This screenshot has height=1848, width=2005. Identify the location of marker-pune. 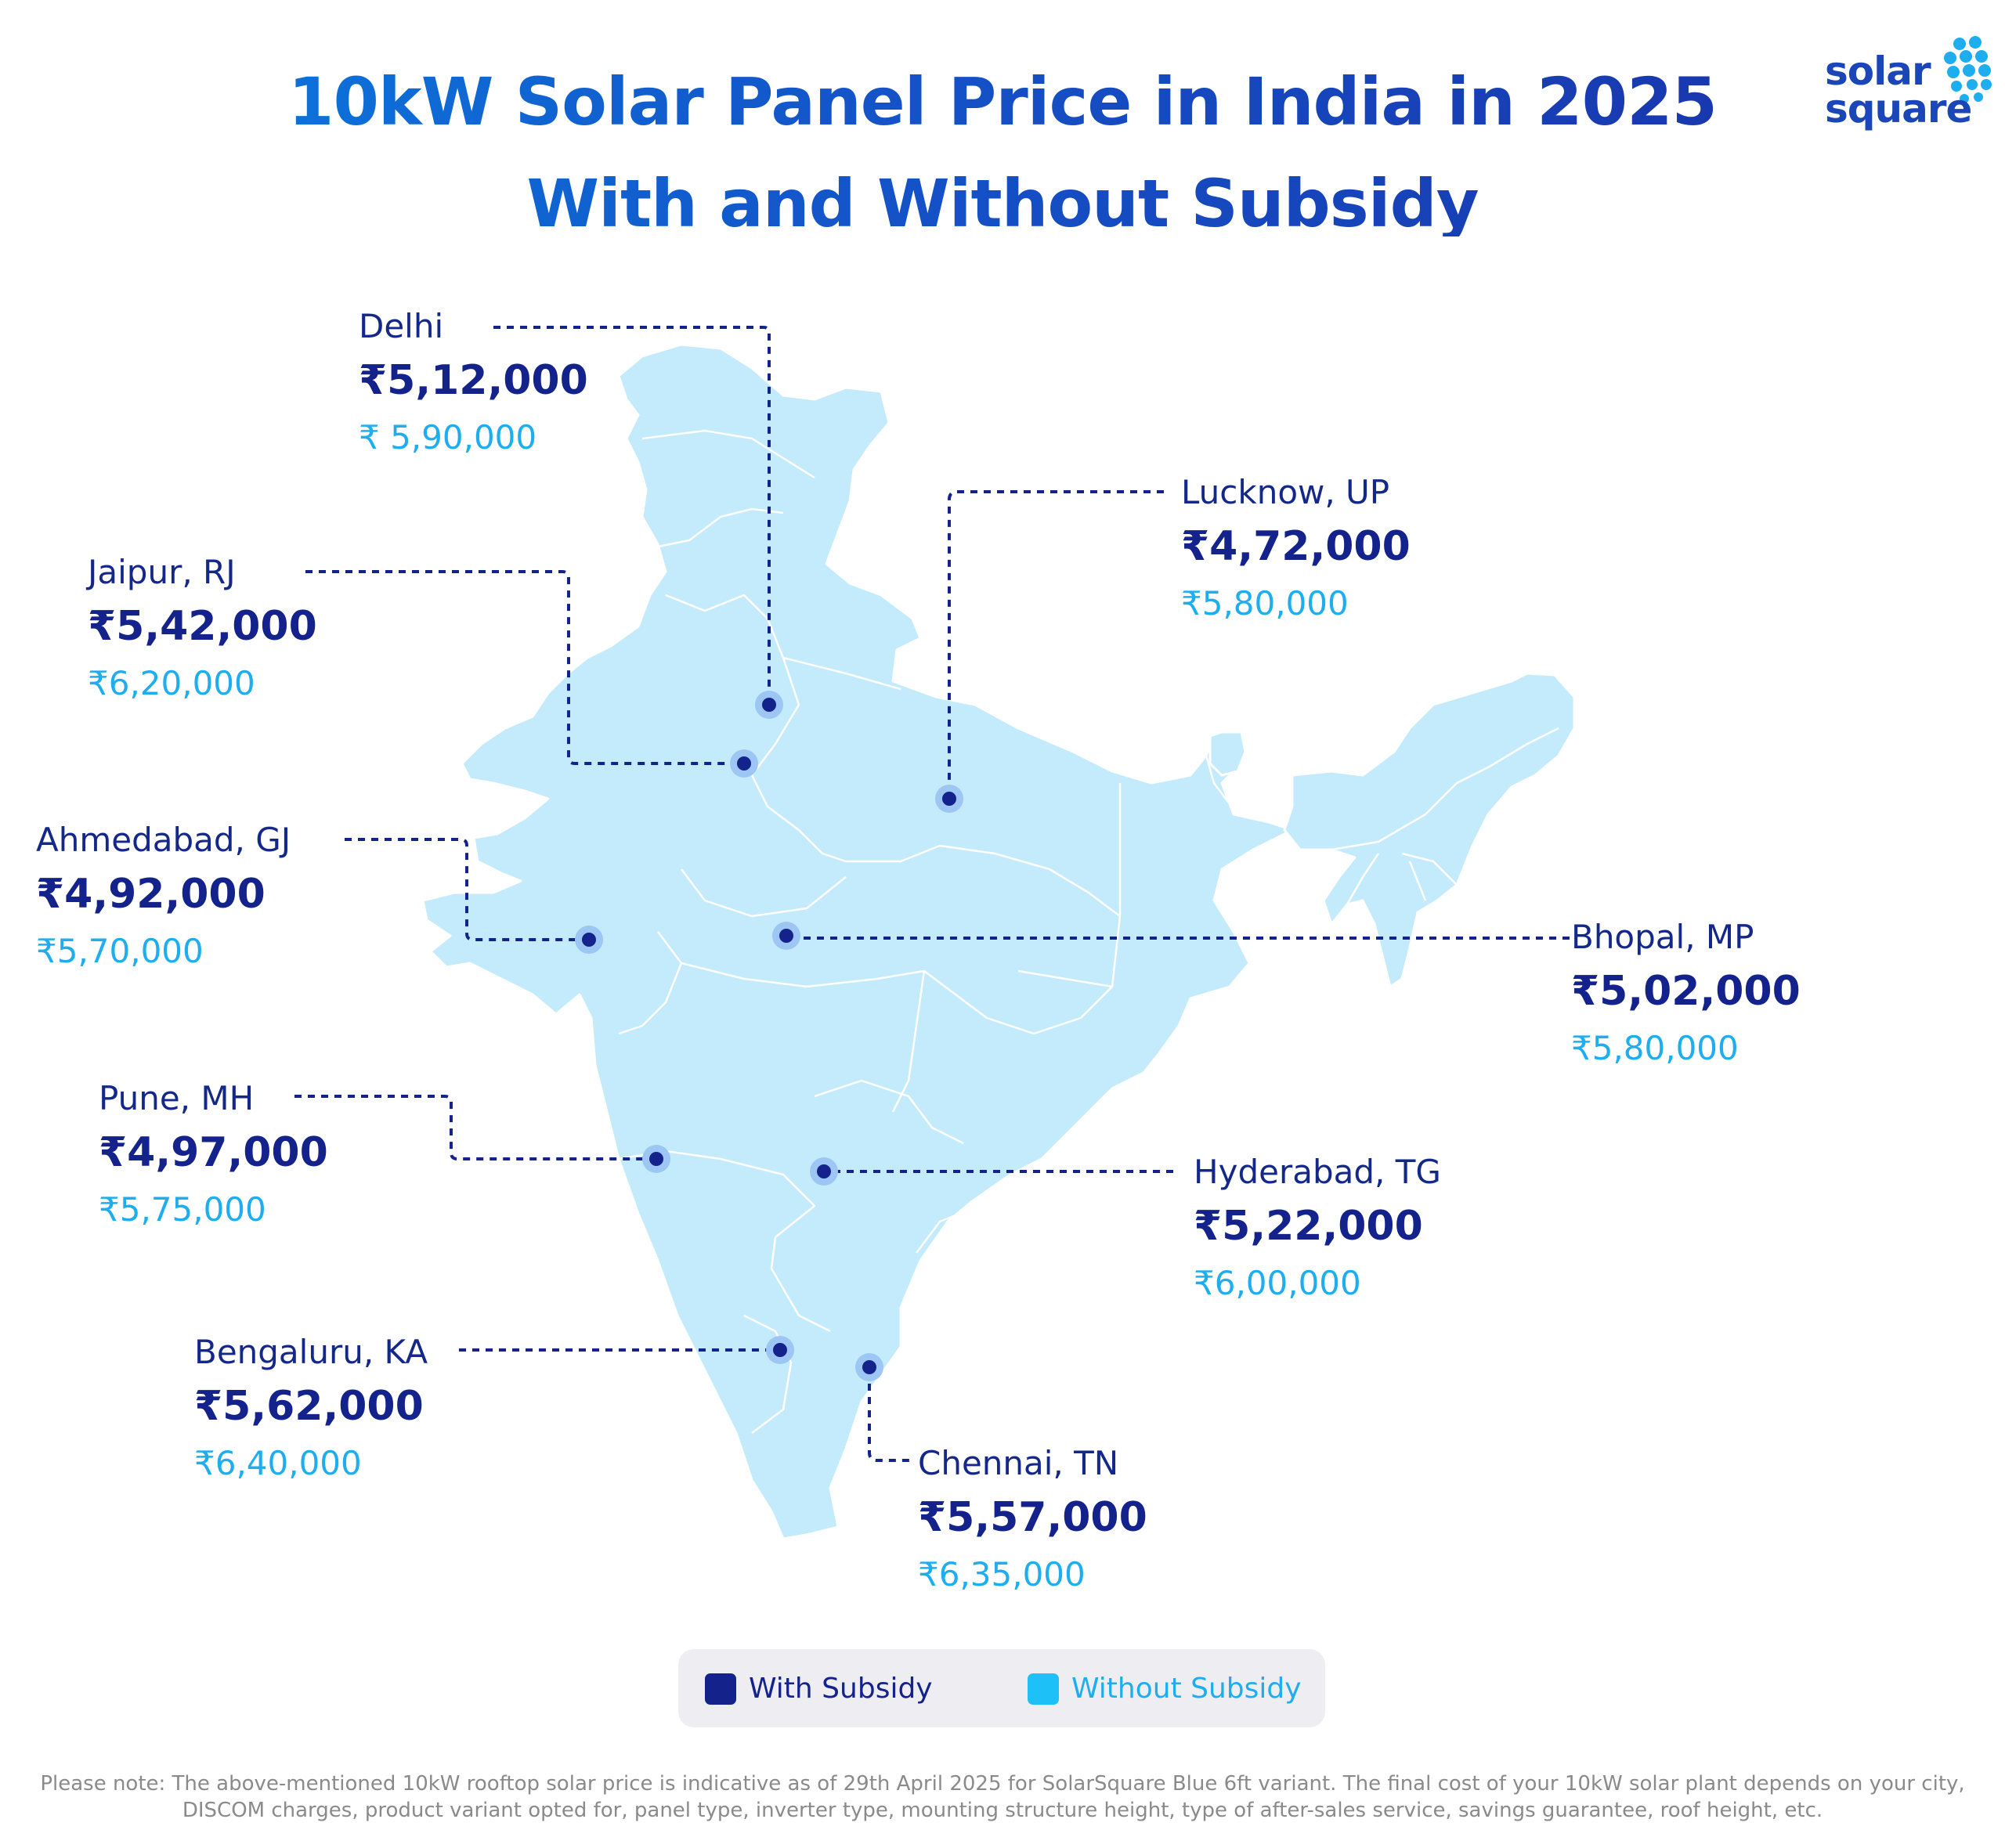
(656, 1159).